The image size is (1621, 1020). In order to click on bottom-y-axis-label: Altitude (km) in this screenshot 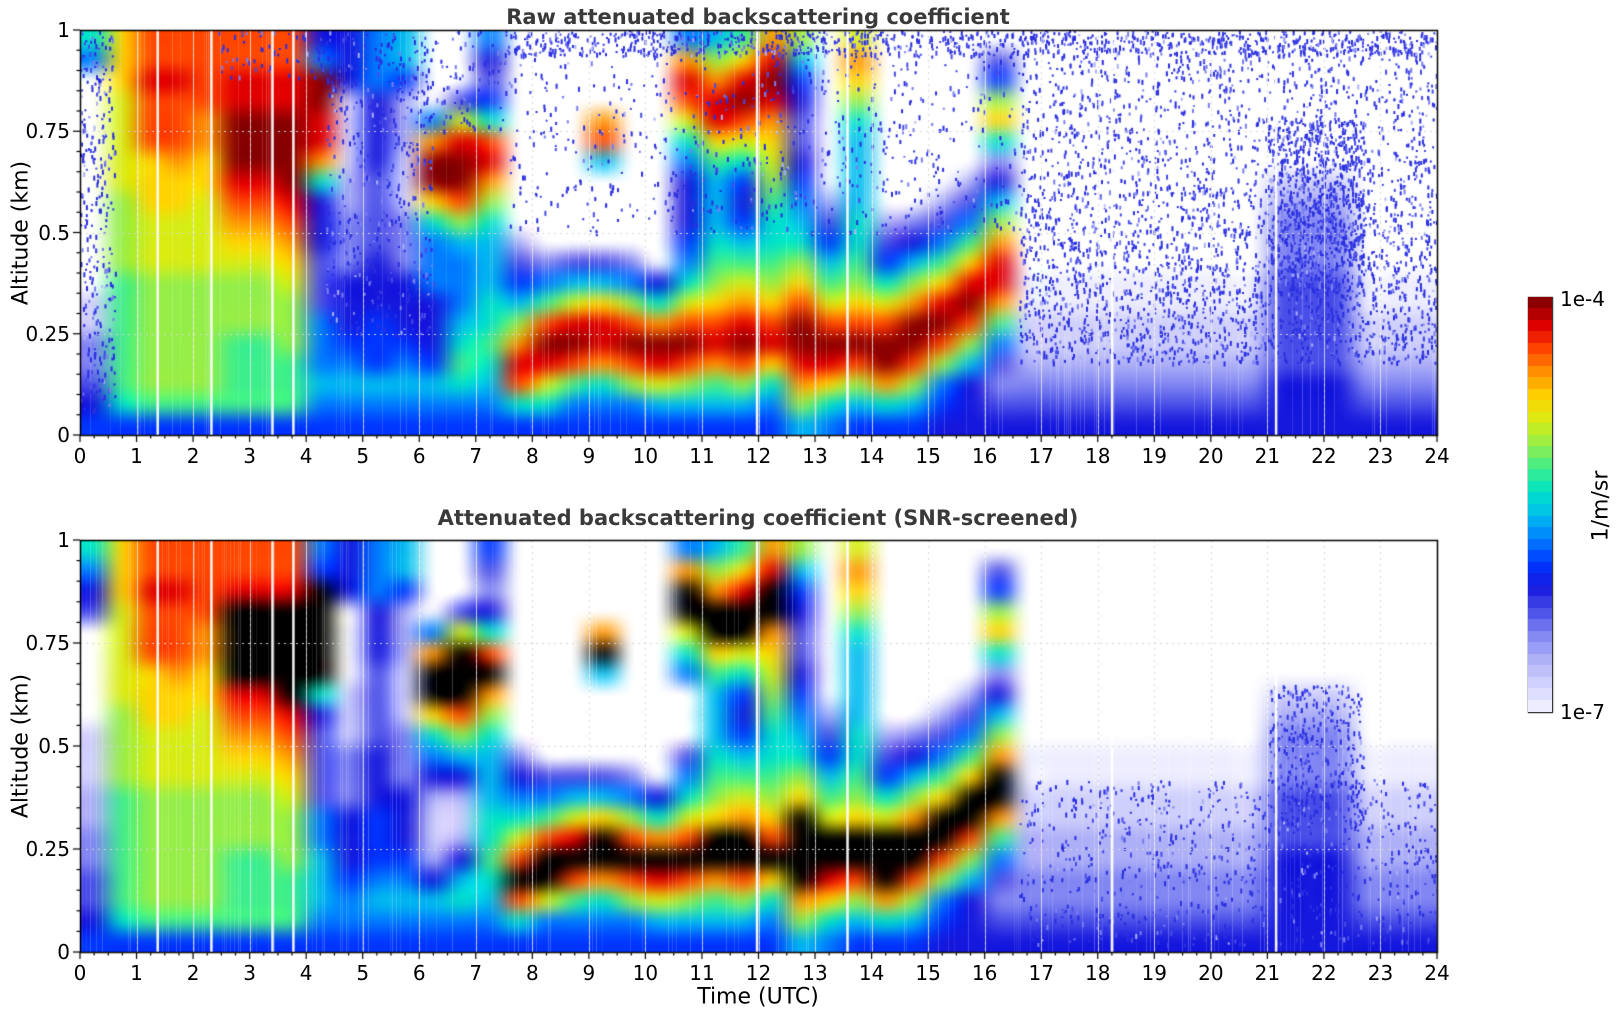, I will do `click(21, 746)`.